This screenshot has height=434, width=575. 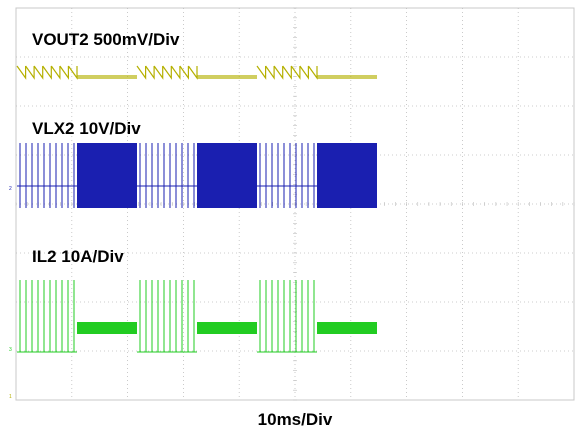 What do you see at coordinates (10, 397) in the screenshot?
I see `ch1-marker: 1` at bounding box center [10, 397].